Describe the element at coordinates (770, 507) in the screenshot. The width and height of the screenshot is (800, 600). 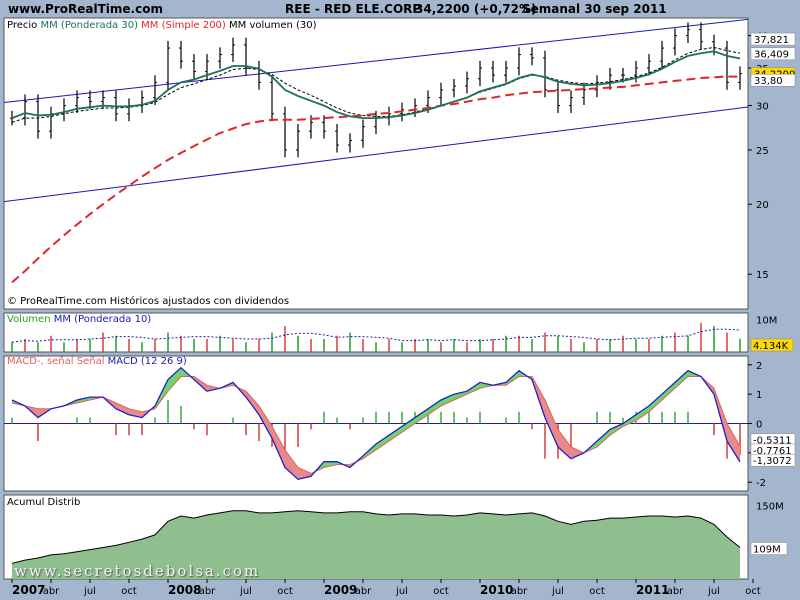
I see `accum-ytick-label: 150M` at that location.